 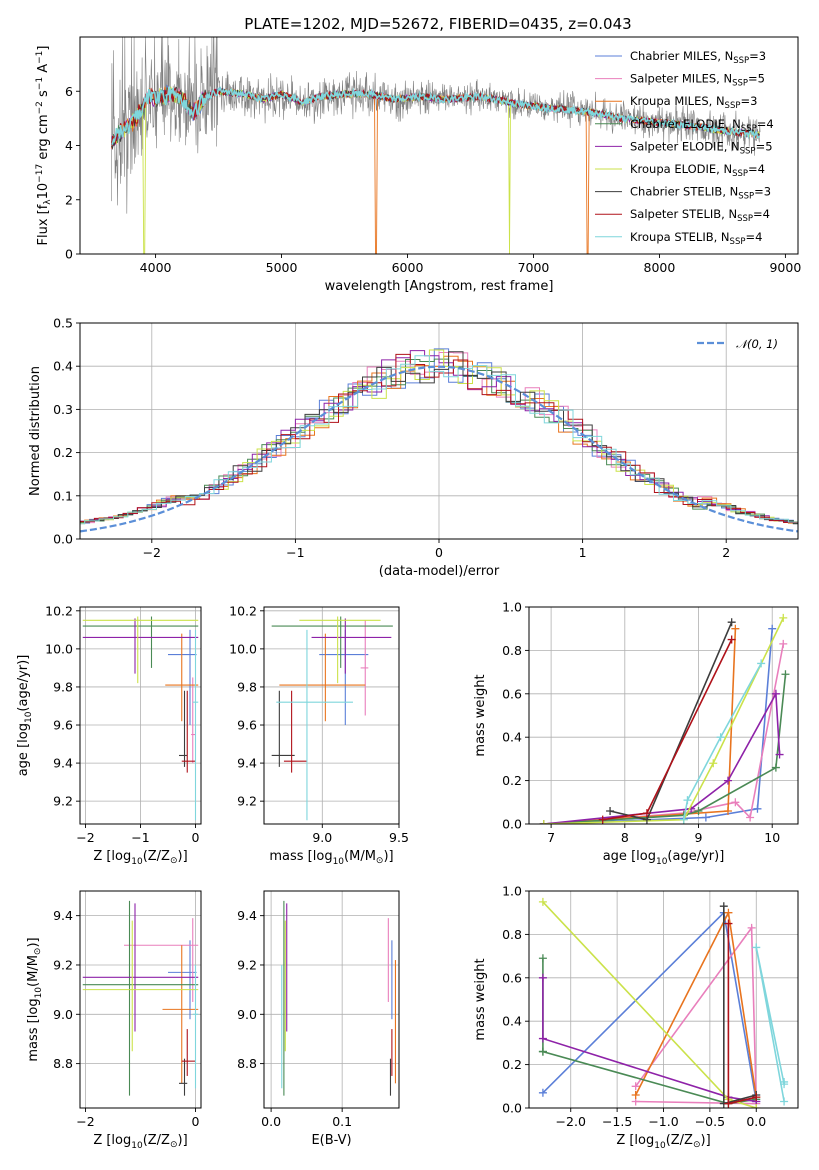 What do you see at coordinates (243, 610) in the screenshot?
I see `y-tick-label: 10.2` at bounding box center [243, 610].